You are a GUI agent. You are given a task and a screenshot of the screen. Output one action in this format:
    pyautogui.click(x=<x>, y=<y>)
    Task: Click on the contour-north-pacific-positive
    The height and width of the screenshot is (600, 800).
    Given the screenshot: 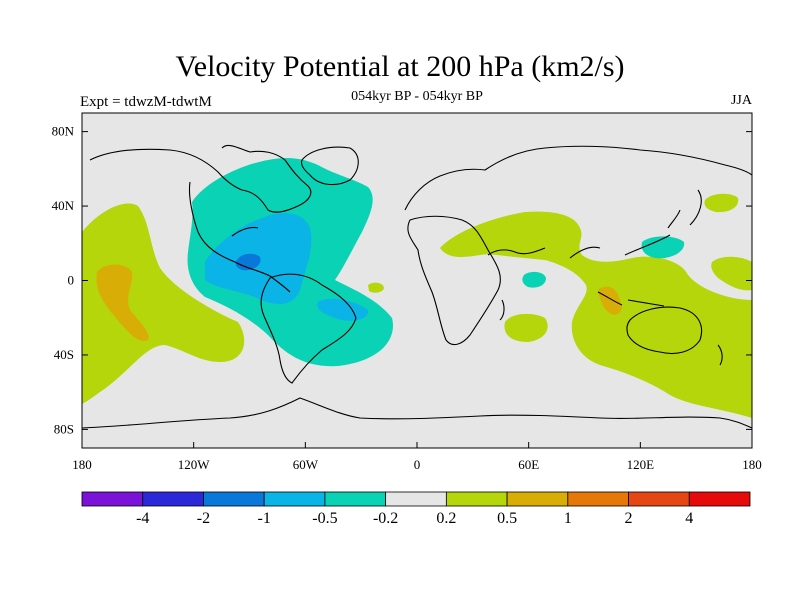 What is the action you would take?
    pyautogui.click(x=731, y=273)
    